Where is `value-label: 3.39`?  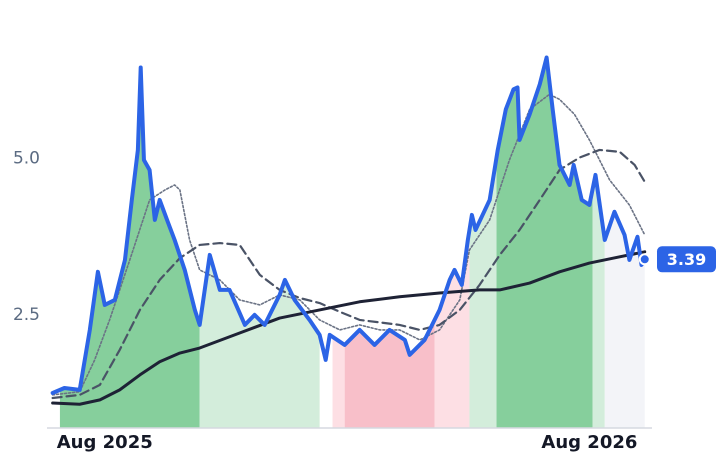
value-label: 3.39 is located at coordinates (686, 259).